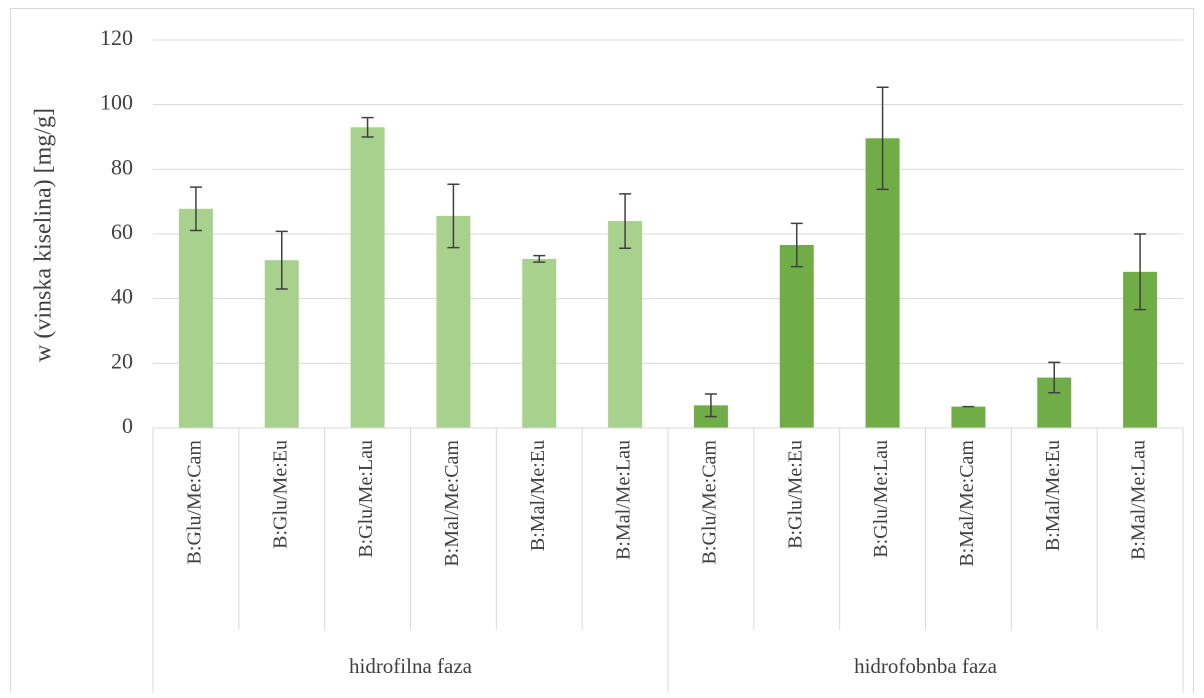  What do you see at coordinates (926, 666) in the screenshot?
I see `group-label: hidrofobnba faza` at bounding box center [926, 666].